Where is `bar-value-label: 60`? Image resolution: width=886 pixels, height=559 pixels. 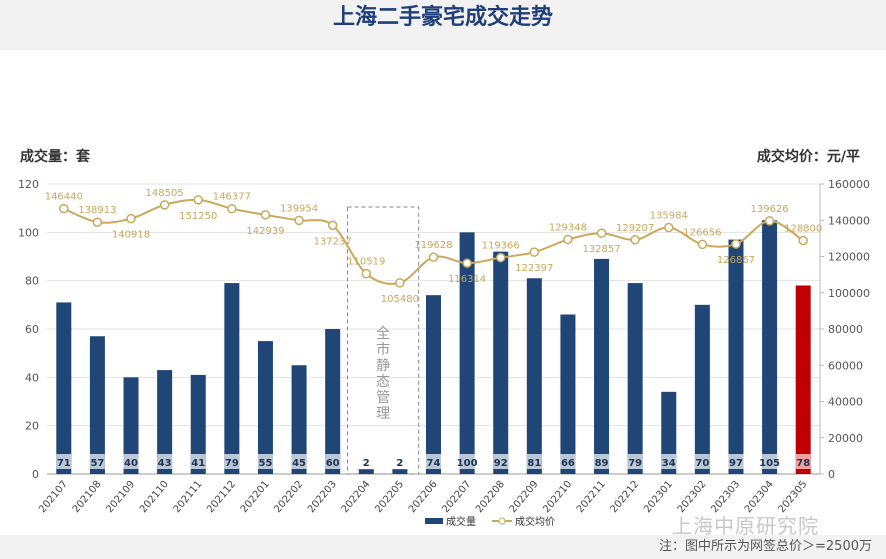 bar-value-label: 60 is located at coordinates (333, 463).